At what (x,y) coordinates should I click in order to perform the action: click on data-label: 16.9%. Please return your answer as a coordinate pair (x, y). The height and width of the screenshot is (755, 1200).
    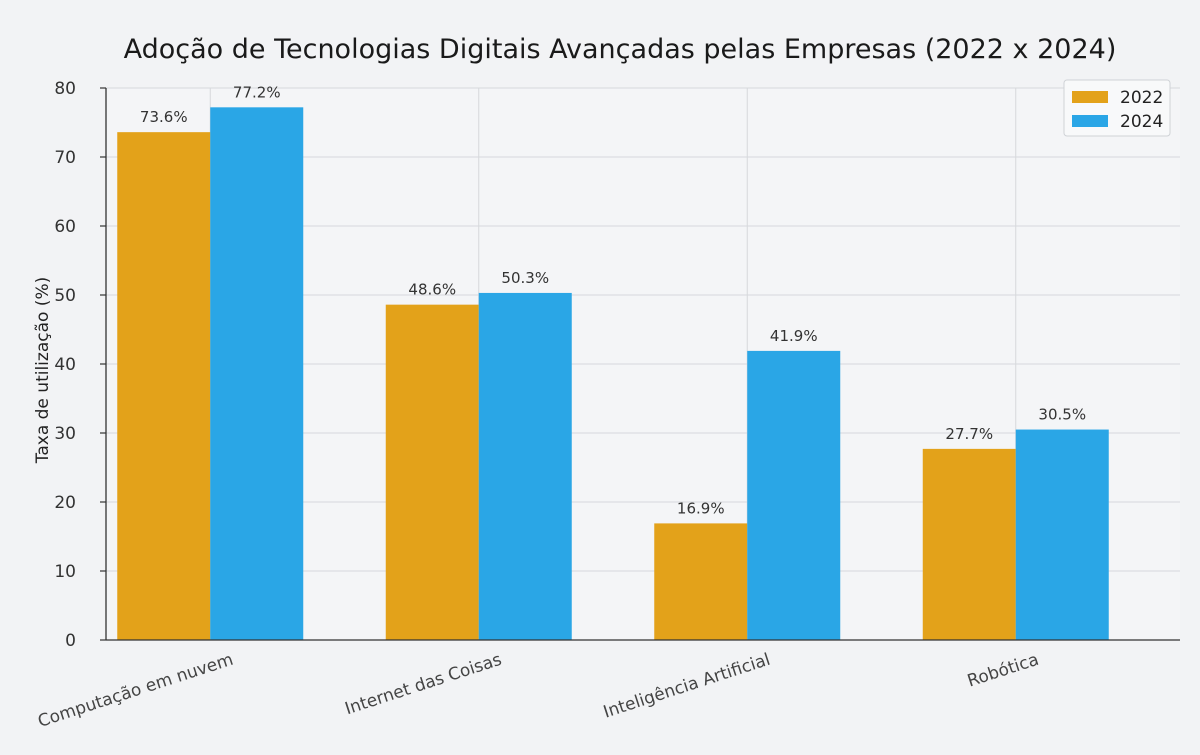
    Looking at the image, I should click on (701, 508).